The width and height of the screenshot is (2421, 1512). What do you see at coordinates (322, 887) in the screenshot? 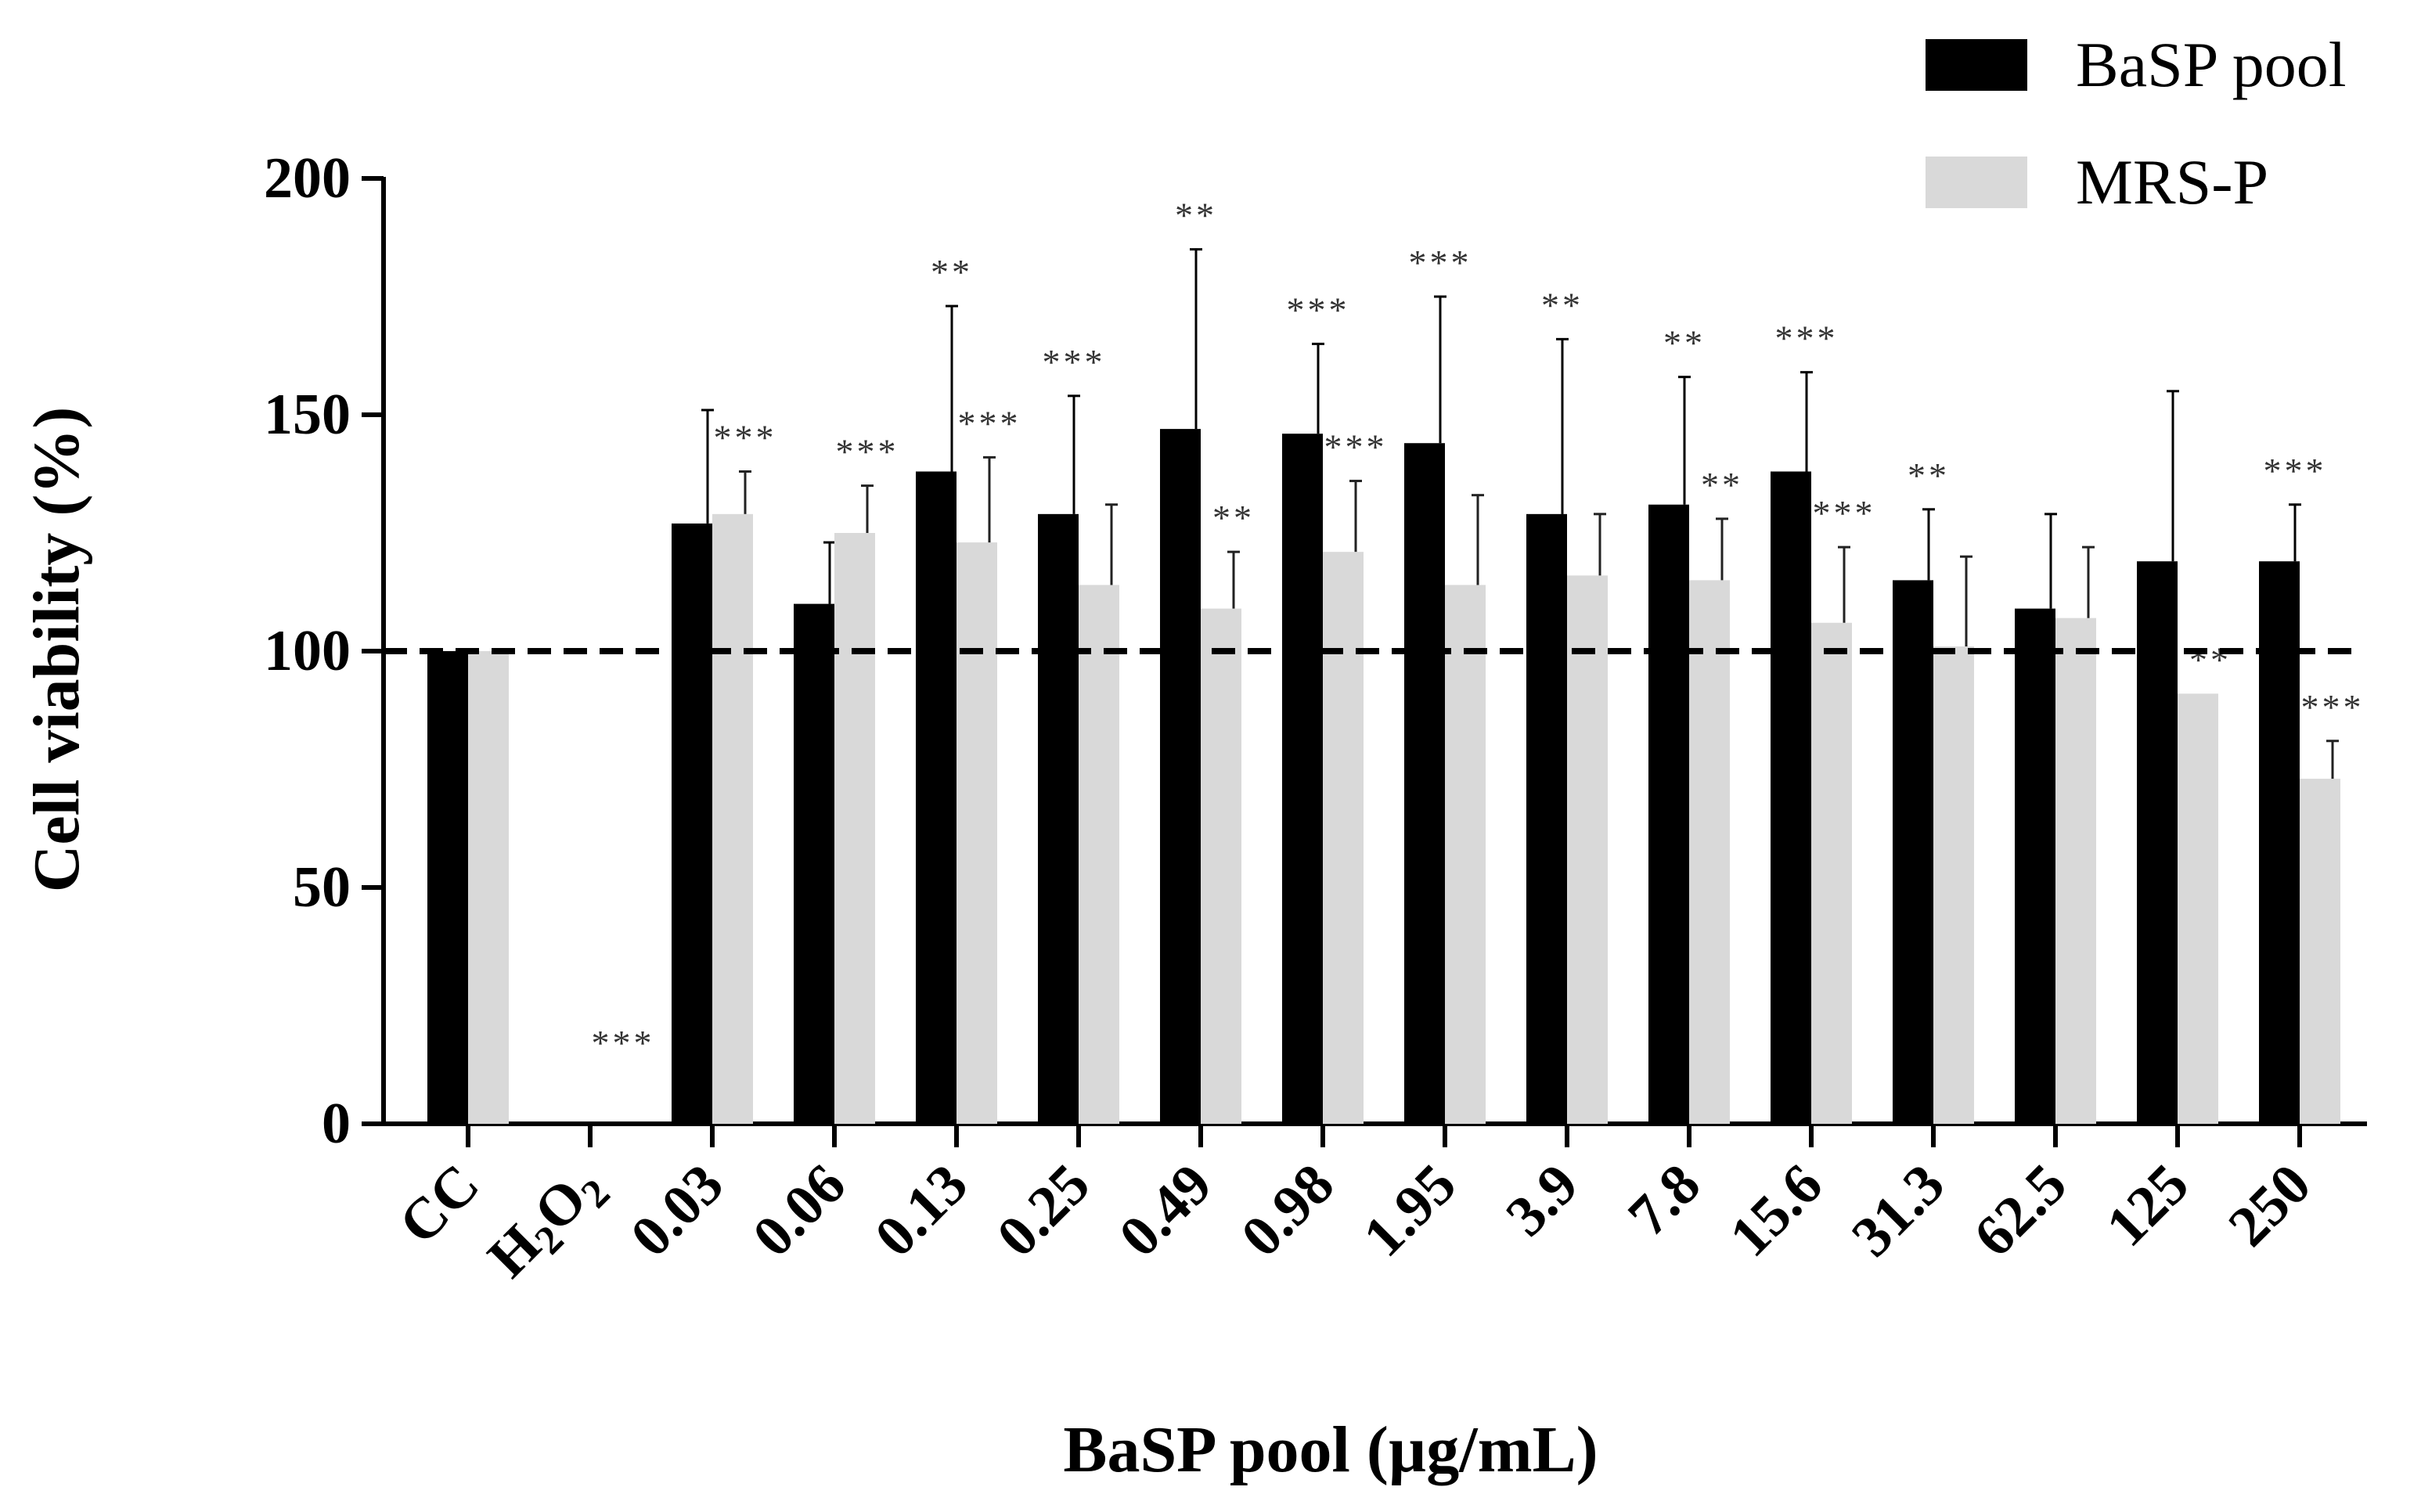
I see `y-tick-label: 50` at bounding box center [322, 887].